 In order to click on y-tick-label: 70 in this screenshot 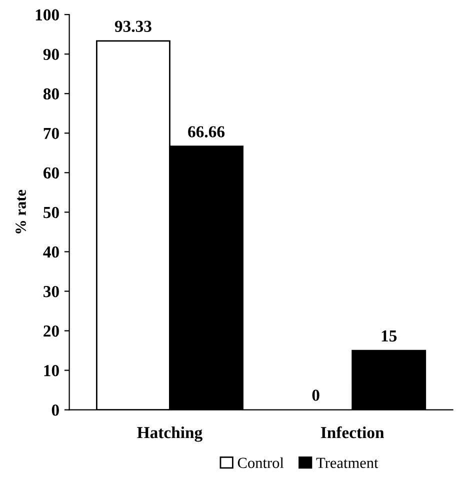, I will do `click(51, 134)`.